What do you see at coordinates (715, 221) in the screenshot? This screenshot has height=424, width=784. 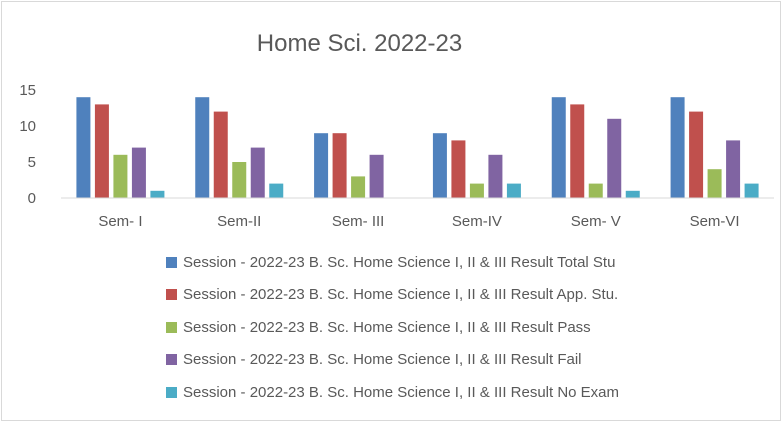 I see `x-tick-label: Sem-VI` at bounding box center [715, 221].